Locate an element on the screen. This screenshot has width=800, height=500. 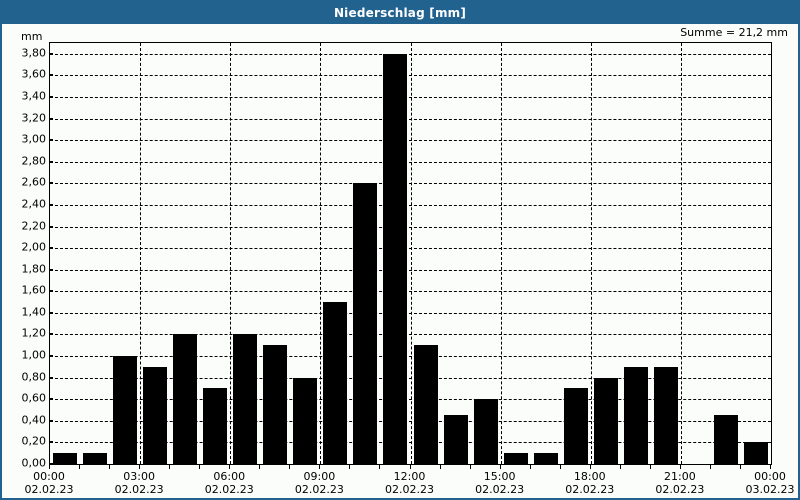
x-axis-tick-time: 18:00 is located at coordinates (589, 476).